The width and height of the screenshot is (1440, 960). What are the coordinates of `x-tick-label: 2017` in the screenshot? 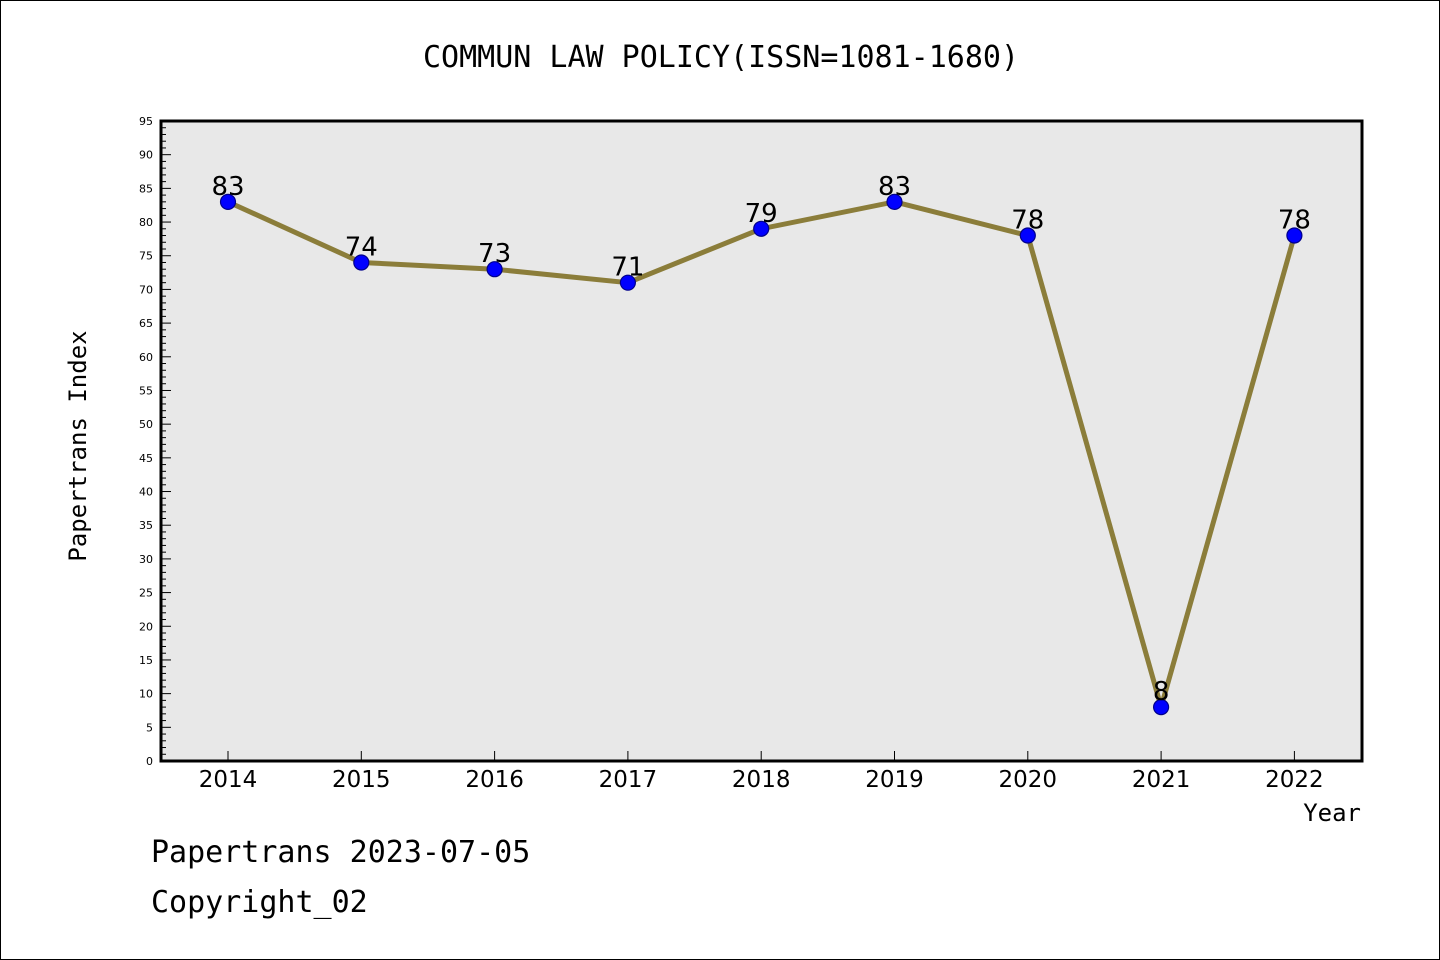 It's located at (628, 780).